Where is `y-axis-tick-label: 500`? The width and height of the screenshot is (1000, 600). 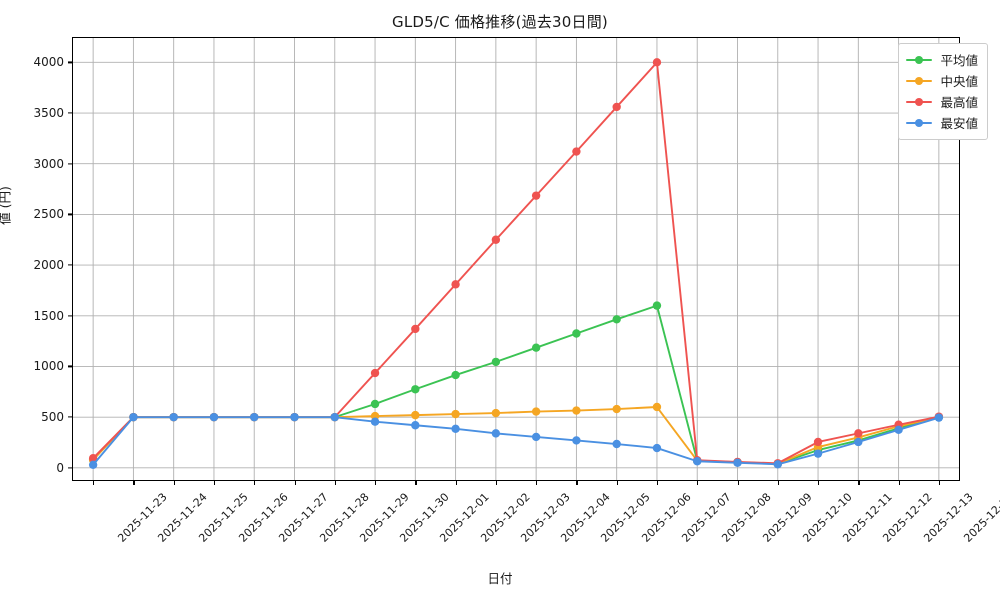
y-axis-tick-label: 500 is located at coordinates (52, 417).